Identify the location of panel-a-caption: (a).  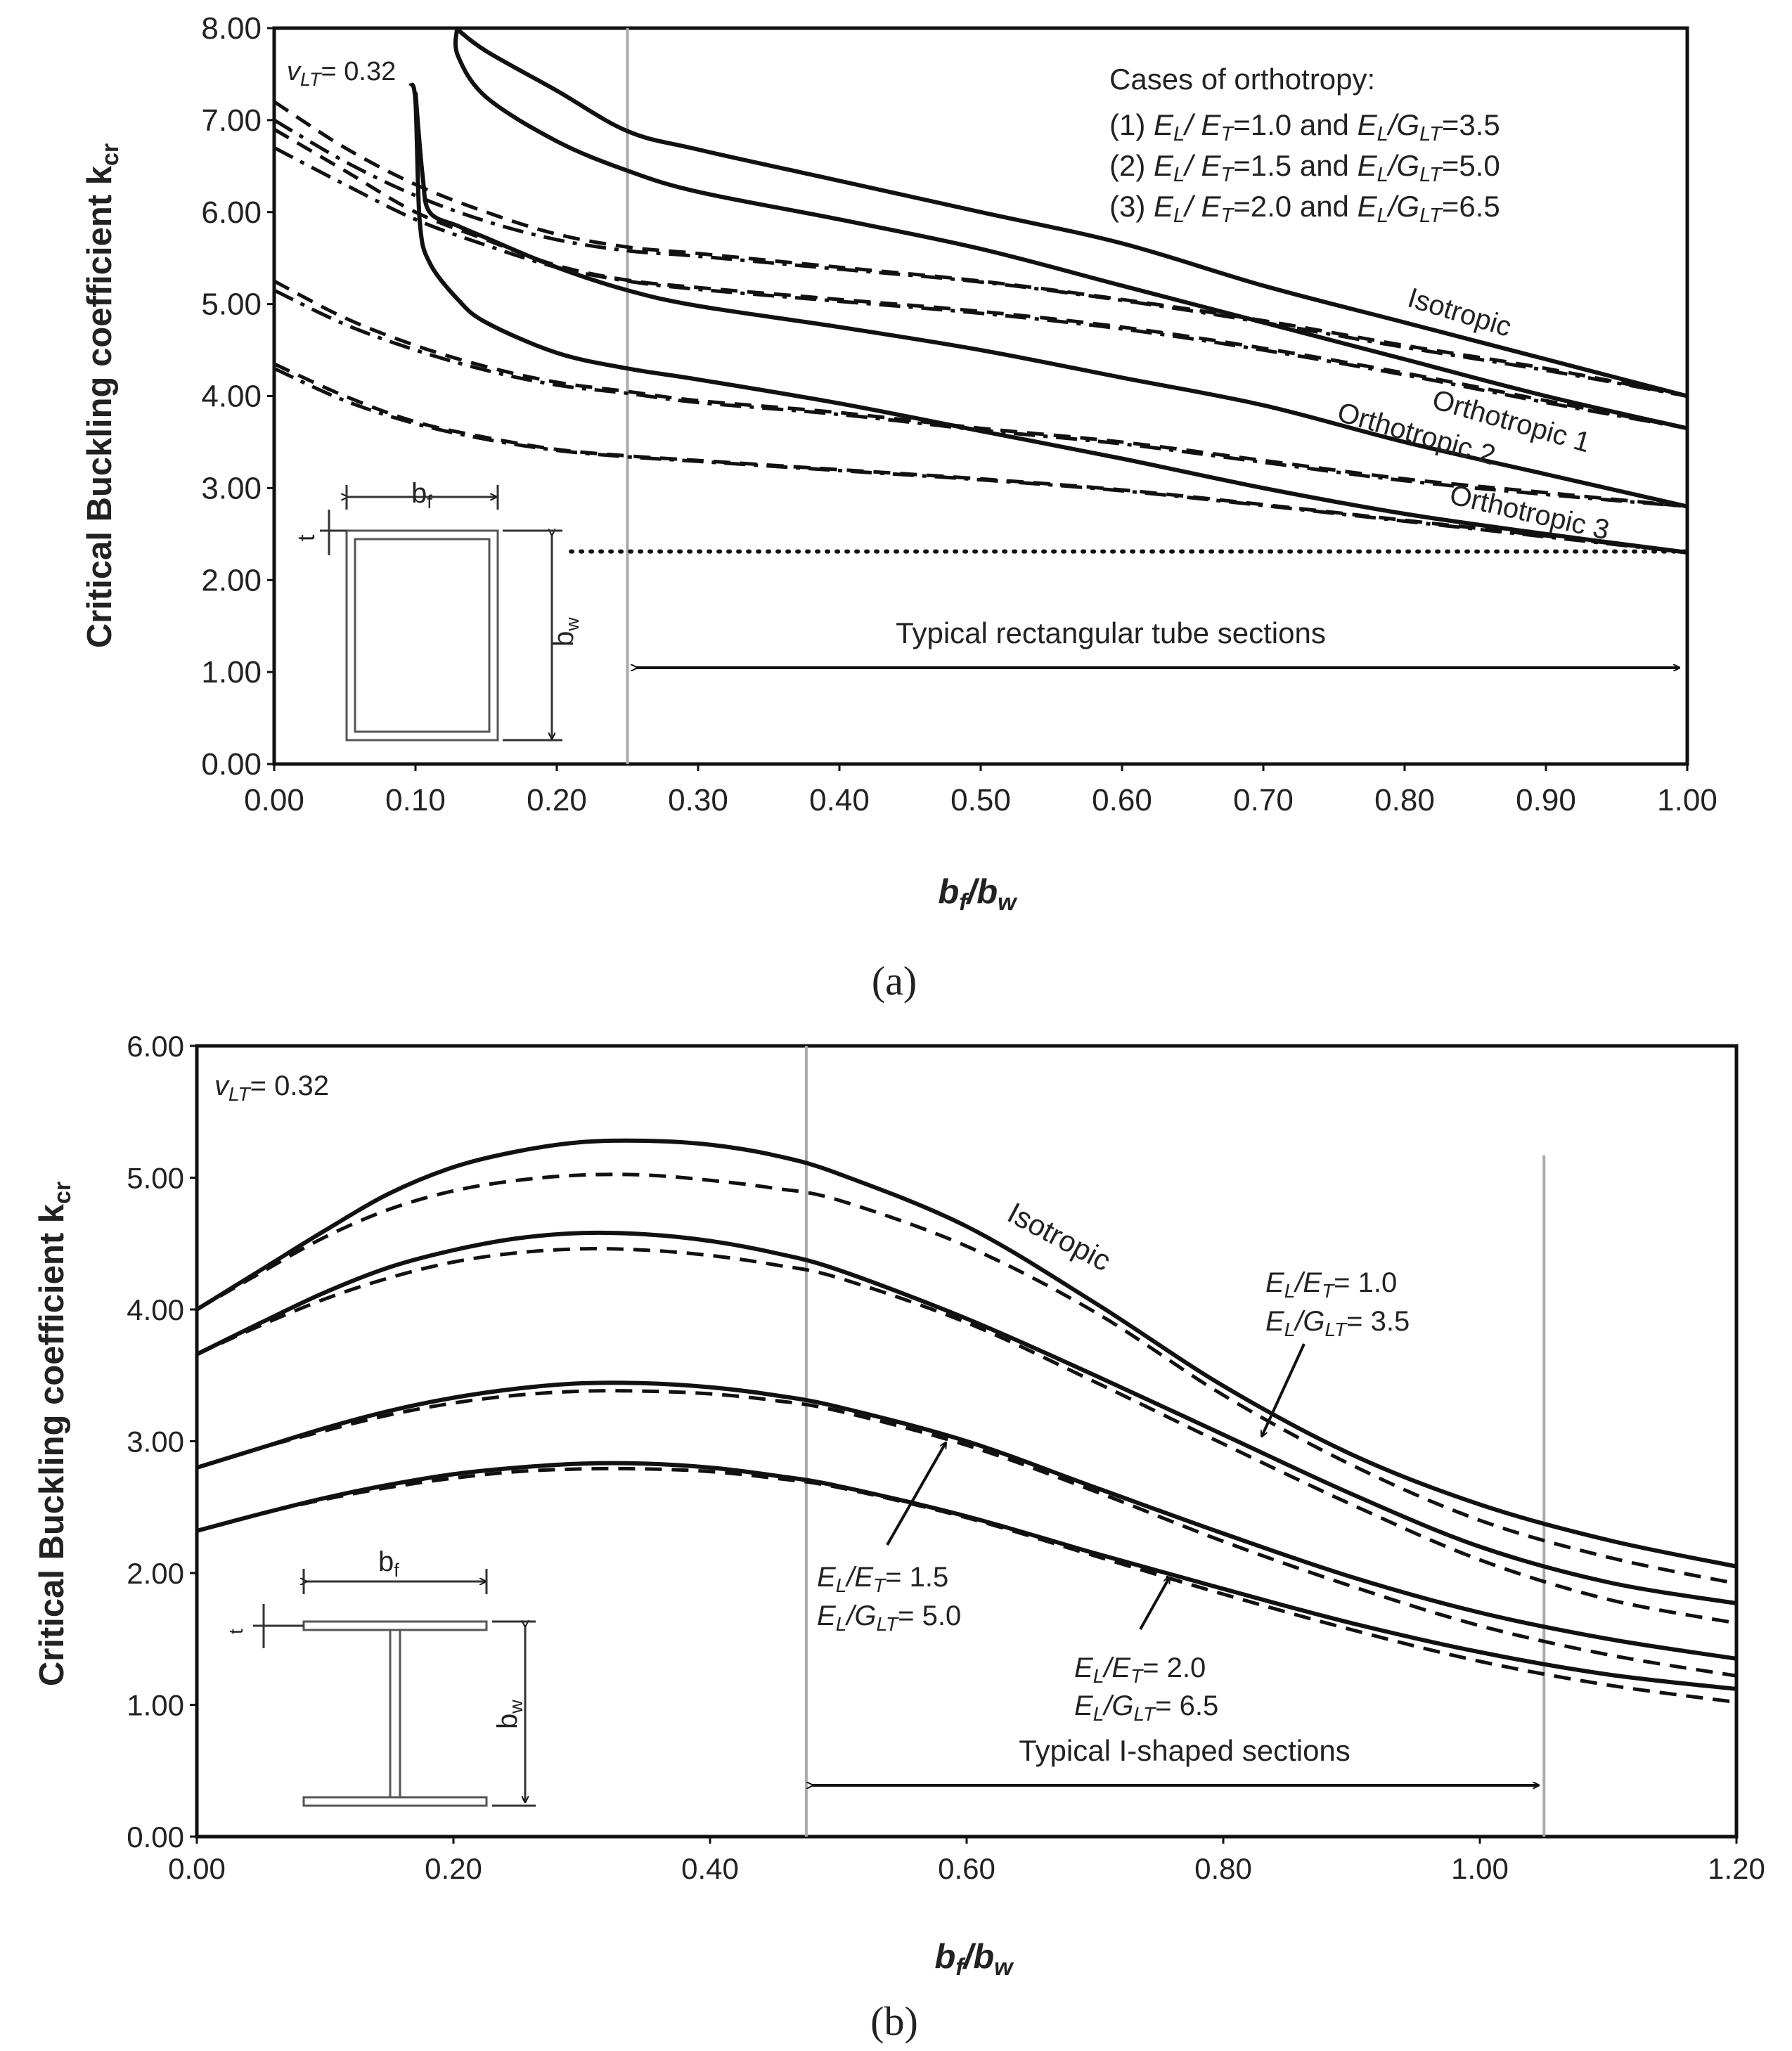
(895, 981).